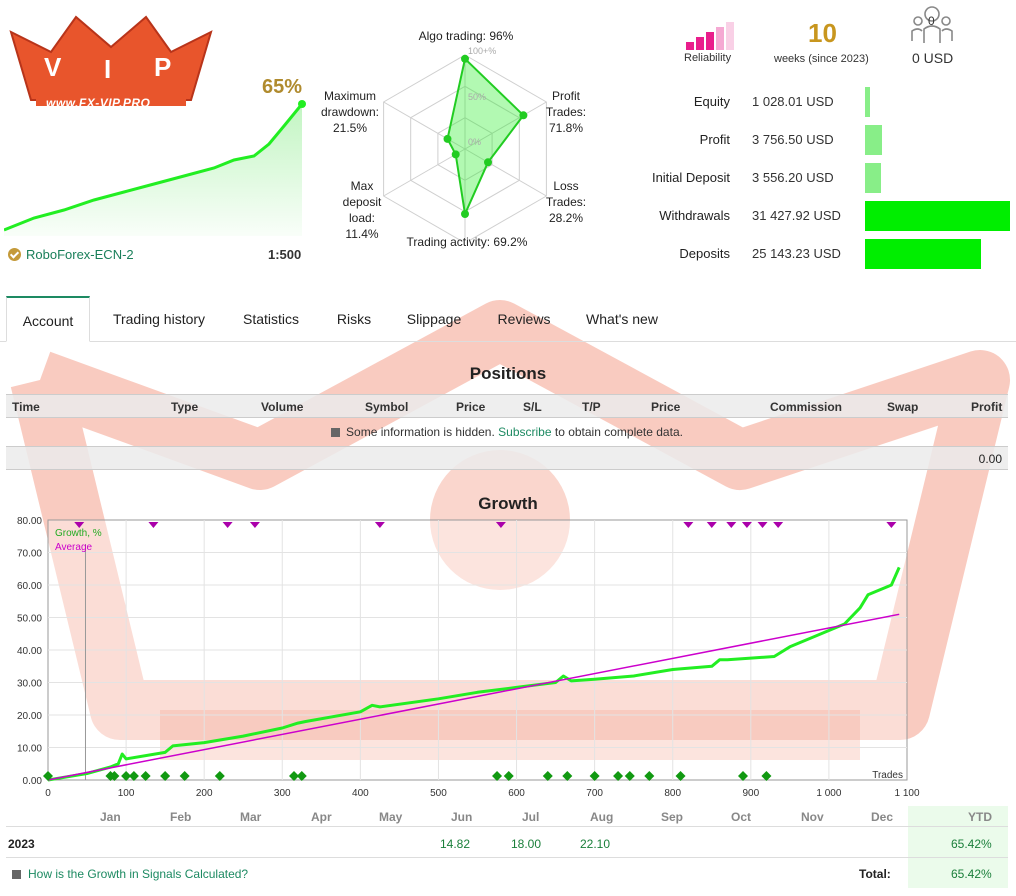 This screenshot has height=896, width=1016. I want to click on col-type: Type, so click(185, 407).